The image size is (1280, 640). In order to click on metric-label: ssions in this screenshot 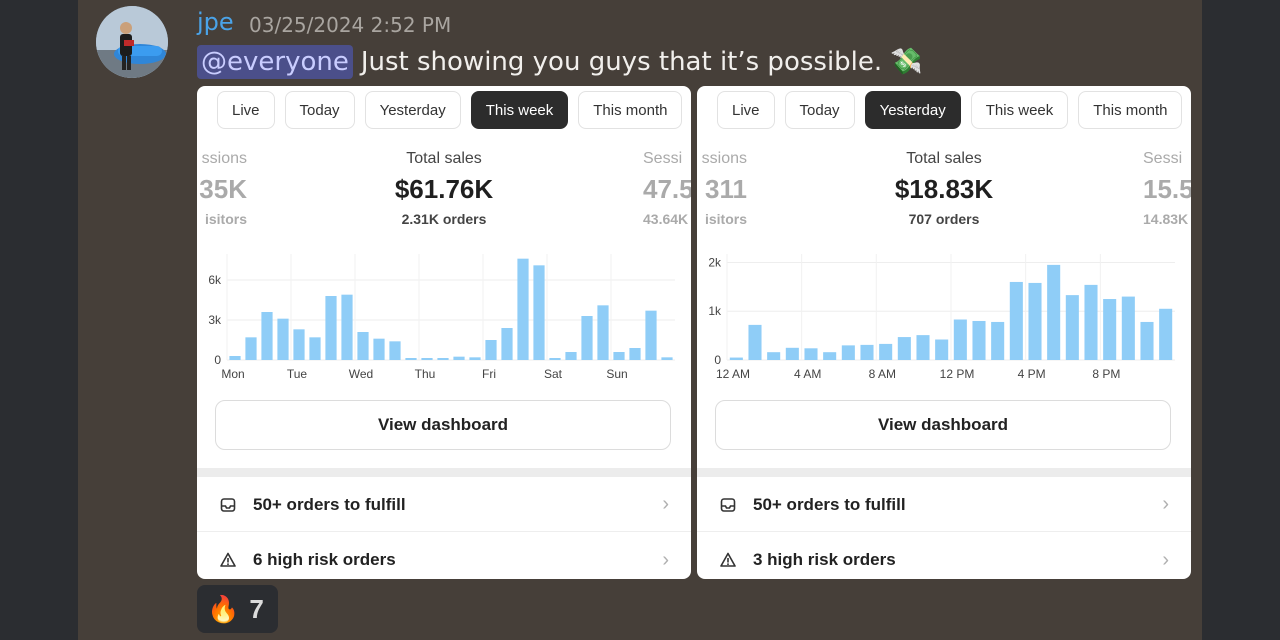, I will do `click(224, 158)`.